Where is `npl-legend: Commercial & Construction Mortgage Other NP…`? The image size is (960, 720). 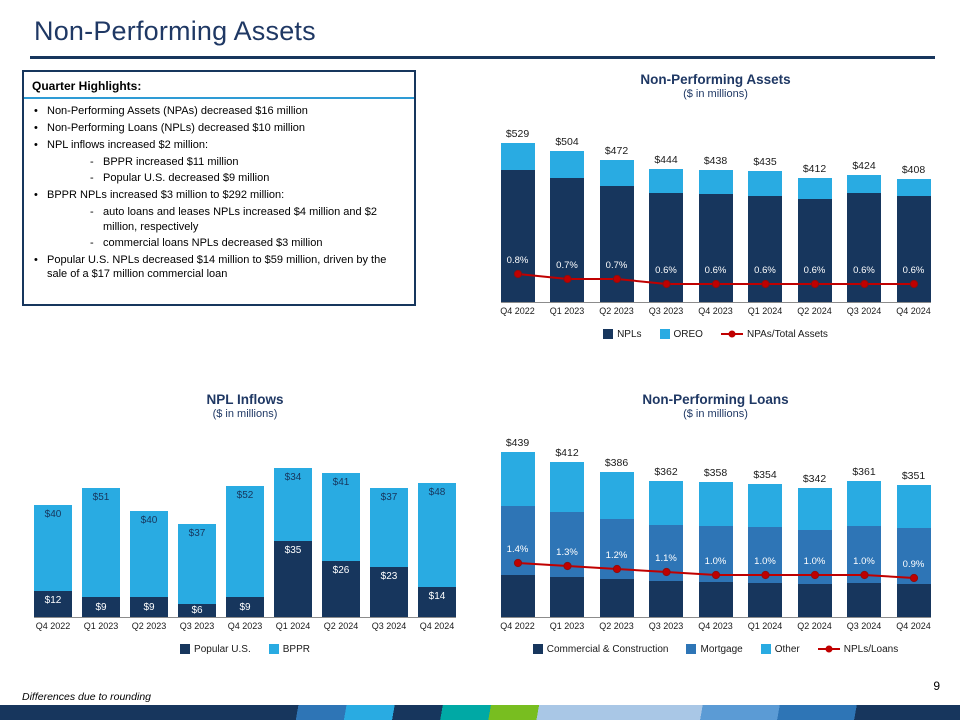 npl-legend: Commercial & Construction Mortgage Other NP… is located at coordinates (715, 649).